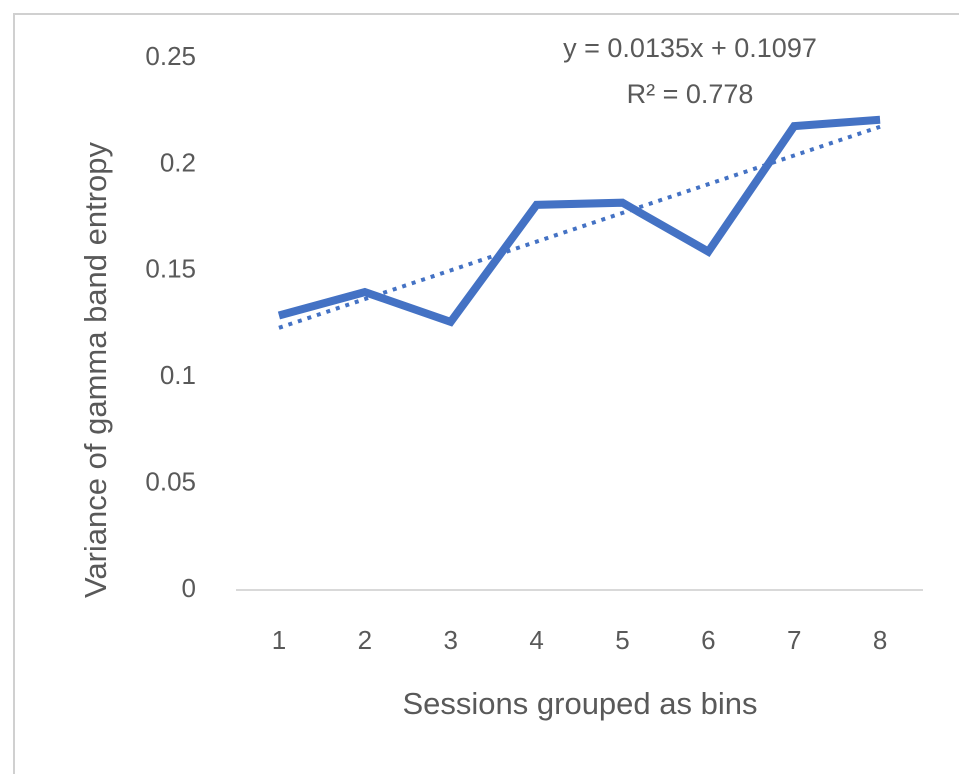  I want to click on x-tick-label: 6, so click(708, 640).